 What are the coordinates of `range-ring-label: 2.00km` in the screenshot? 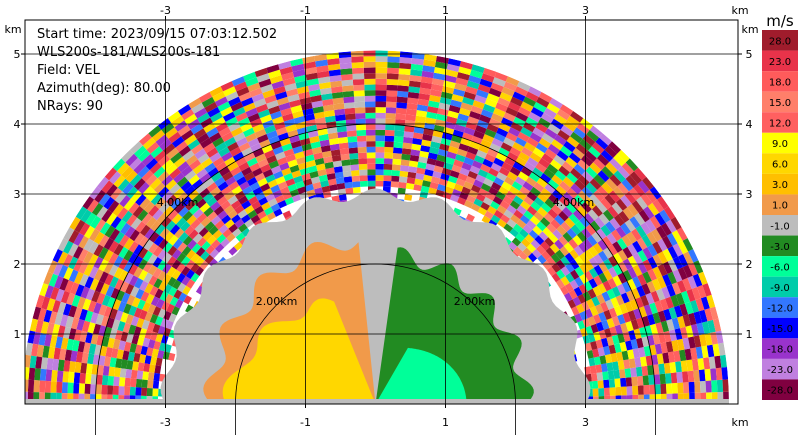 It's located at (475, 301).